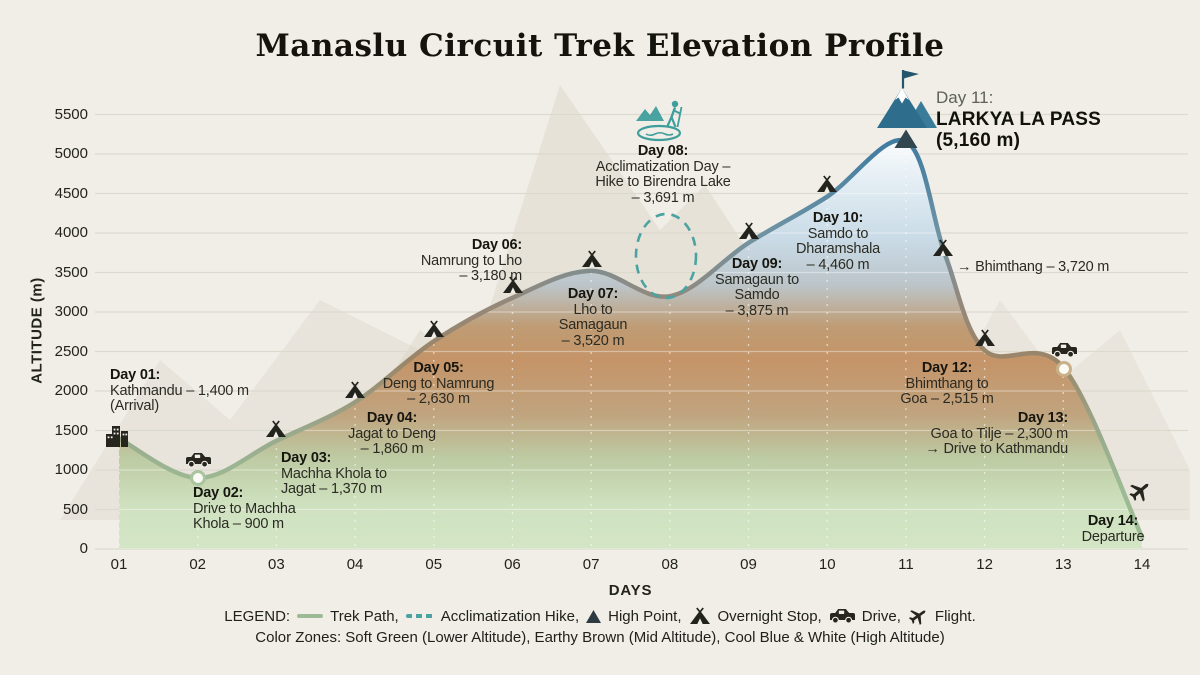 The image size is (1200, 675). Describe the element at coordinates (666, 256) in the screenshot. I see `acclimatization-loop-ellipse` at that location.